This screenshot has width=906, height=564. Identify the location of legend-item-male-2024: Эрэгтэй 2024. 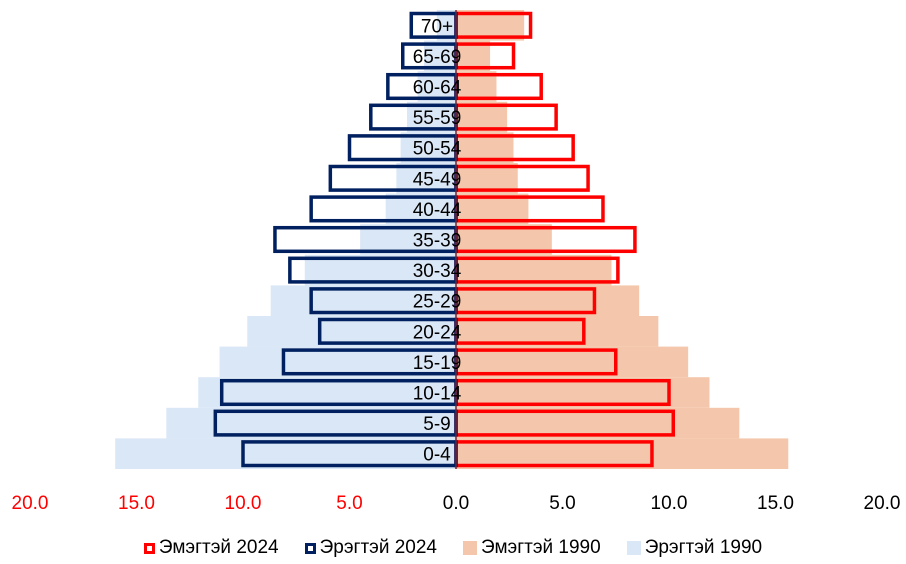
(370, 548).